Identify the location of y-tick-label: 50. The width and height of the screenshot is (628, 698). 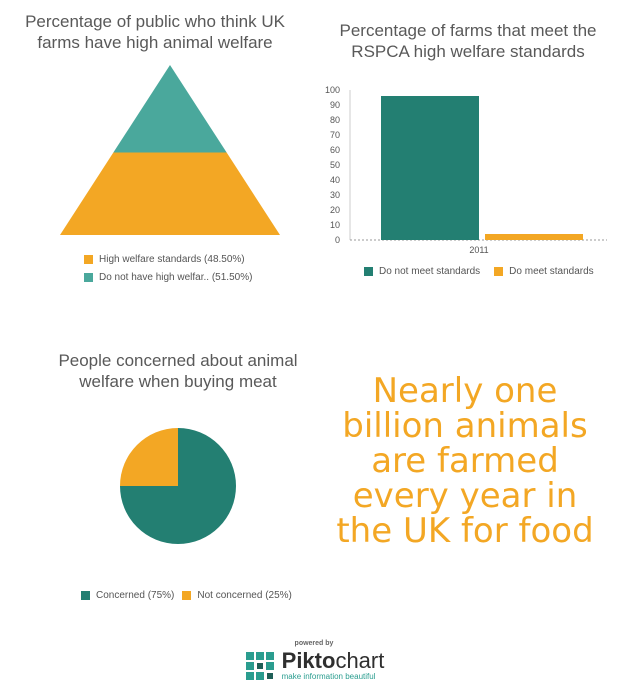
(335, 165).